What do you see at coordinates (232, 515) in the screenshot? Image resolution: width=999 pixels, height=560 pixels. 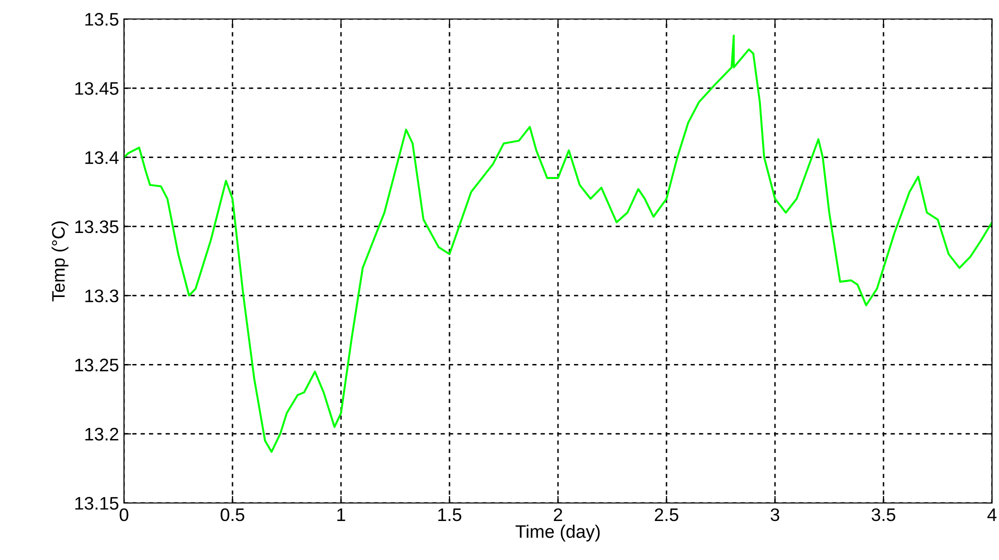 I see `x-tick-label: 0.5` at bounding box center [232, 515].